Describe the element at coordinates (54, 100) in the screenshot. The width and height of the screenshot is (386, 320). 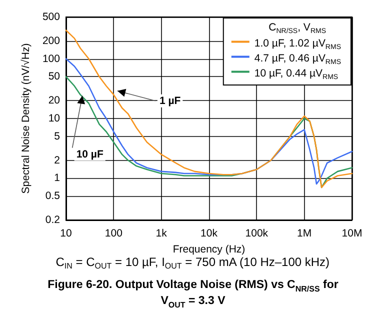
I see `y-tick-label: 20` at that location.